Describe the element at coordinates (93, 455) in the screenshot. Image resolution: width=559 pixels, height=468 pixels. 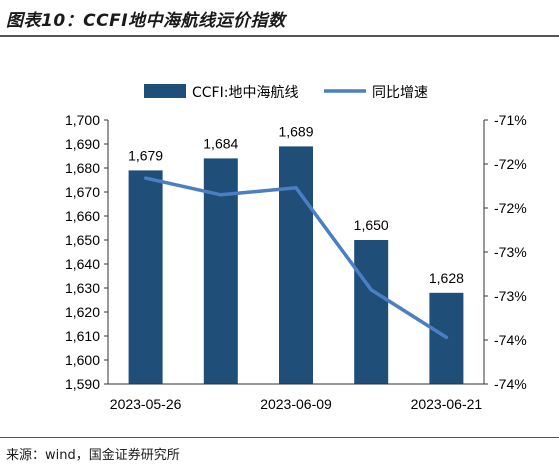
I see `source-note: 来源：wind，国金证券研究所` at that location.